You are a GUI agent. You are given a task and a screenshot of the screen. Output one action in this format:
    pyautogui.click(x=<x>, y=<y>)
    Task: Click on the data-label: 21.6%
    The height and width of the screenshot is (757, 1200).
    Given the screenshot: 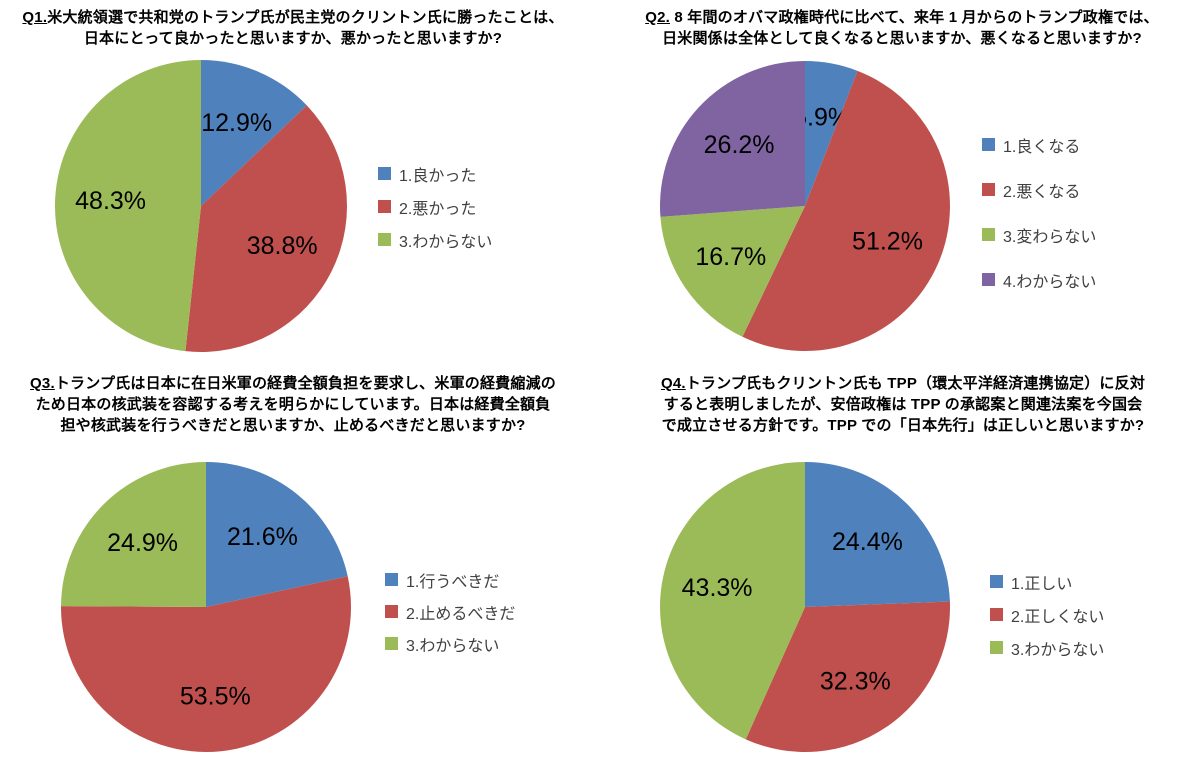 What is the action you would take?
    pyautogui.click(x=262, y=537)
    